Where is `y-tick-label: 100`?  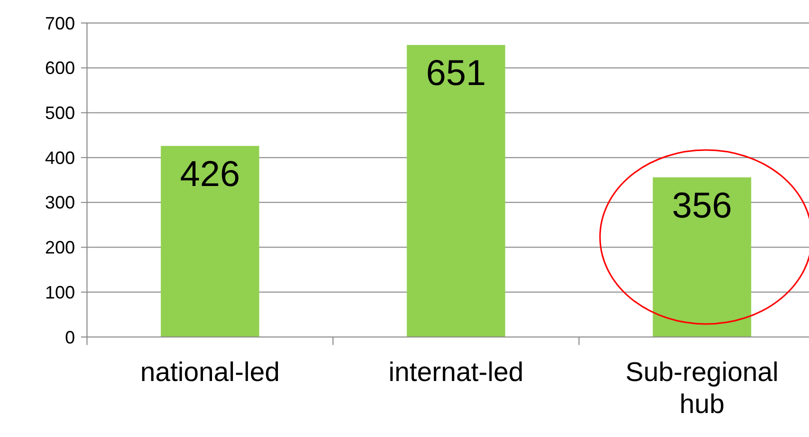 y-tick-label: 100 is located at coordinates (59, 292).